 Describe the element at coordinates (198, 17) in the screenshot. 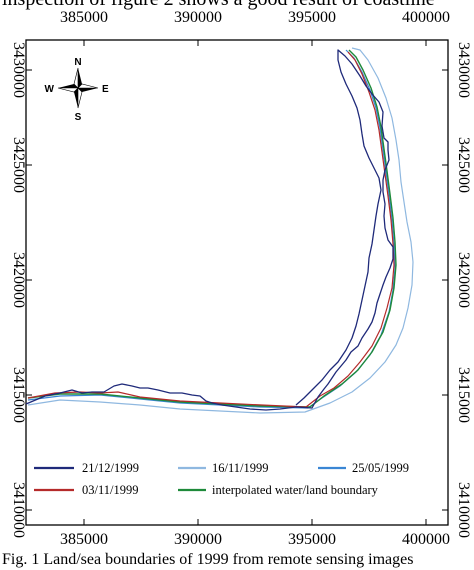

I see `top-x-tick-label: 390000` at that location.